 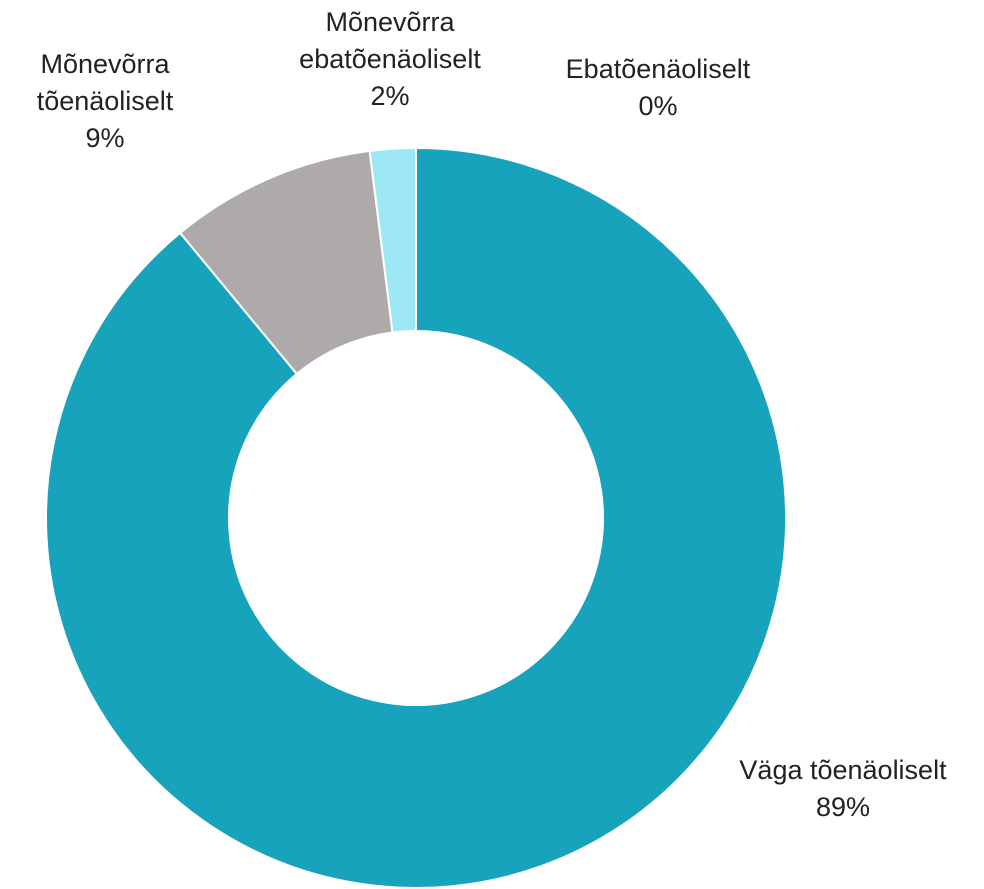 What do you see at coordinates (105, 82) in the screenshot?
I see `category-label: Mõnevõrra tõenäoliselt` at bounding box center [105, 82].